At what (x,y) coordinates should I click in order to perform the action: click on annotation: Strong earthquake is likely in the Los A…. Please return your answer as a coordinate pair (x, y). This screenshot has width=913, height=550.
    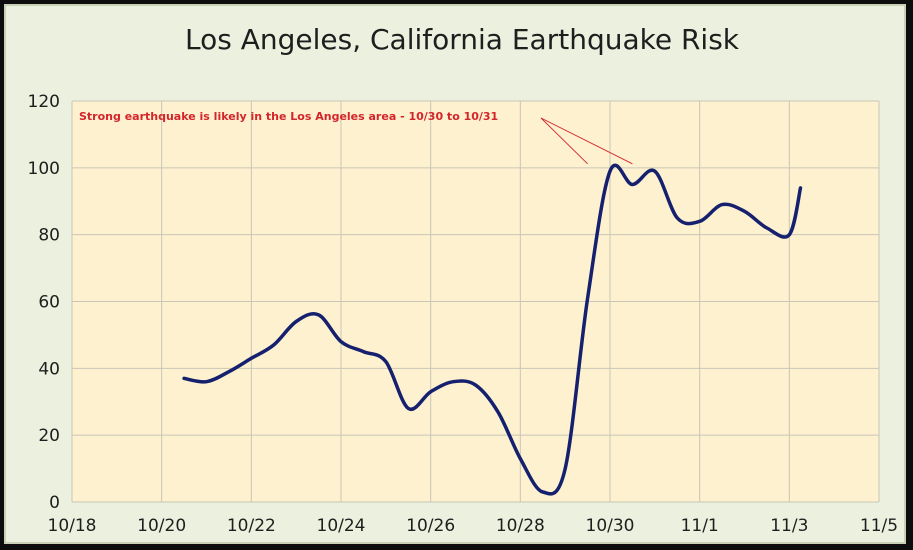
    Looking at the image, I should click on (356, 137).